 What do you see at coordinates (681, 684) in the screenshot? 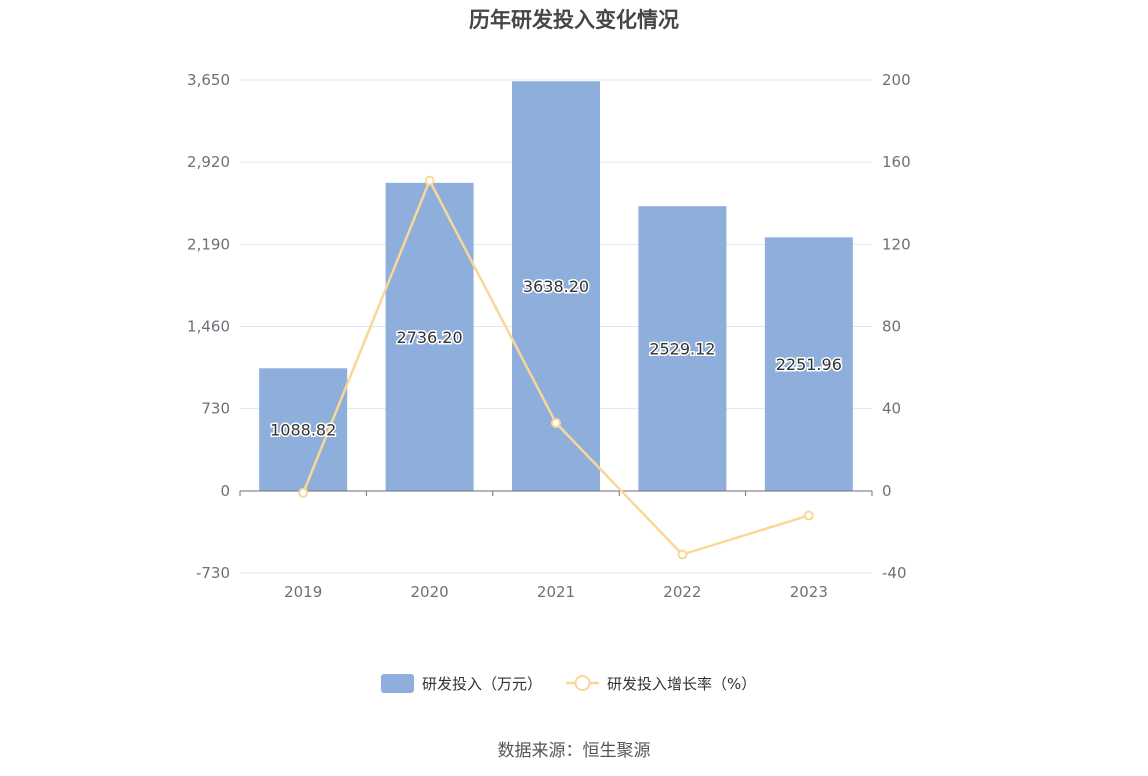
I see `legend-line-label: 研发投入增长率（%）` at bounding box center [681, 684].